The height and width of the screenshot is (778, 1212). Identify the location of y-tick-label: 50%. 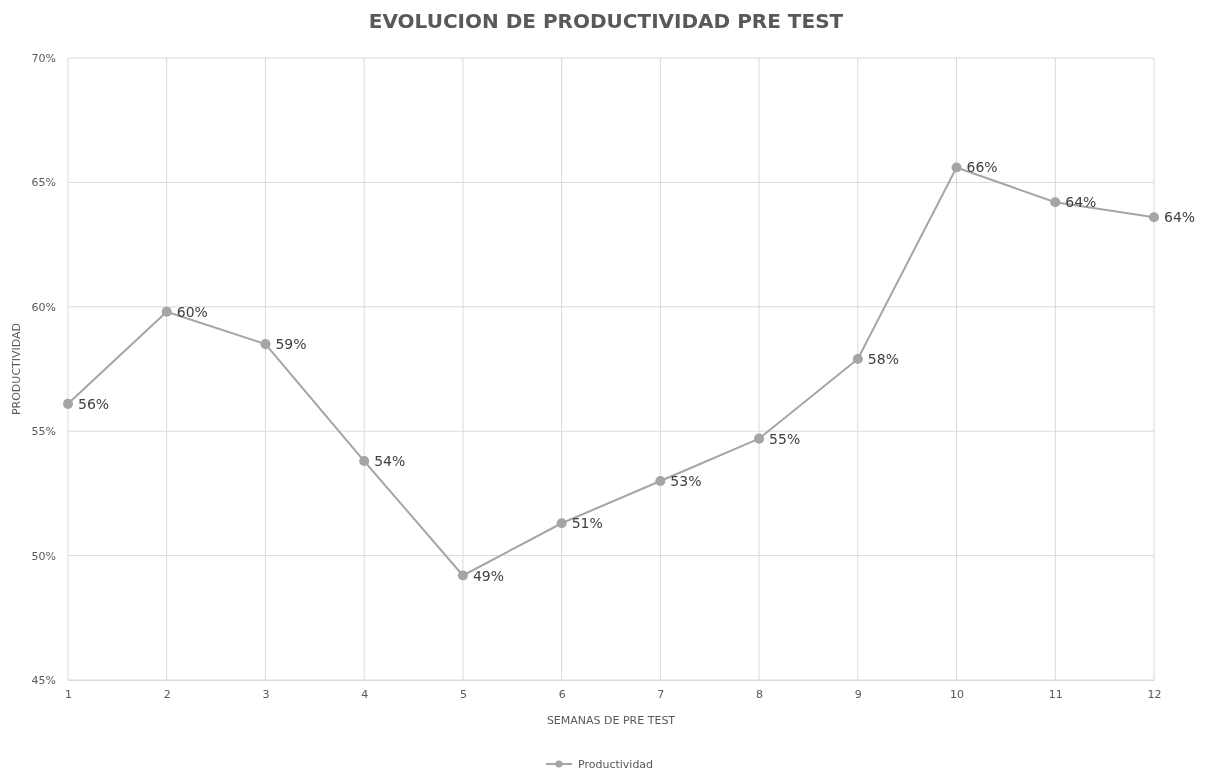
(43, 556).